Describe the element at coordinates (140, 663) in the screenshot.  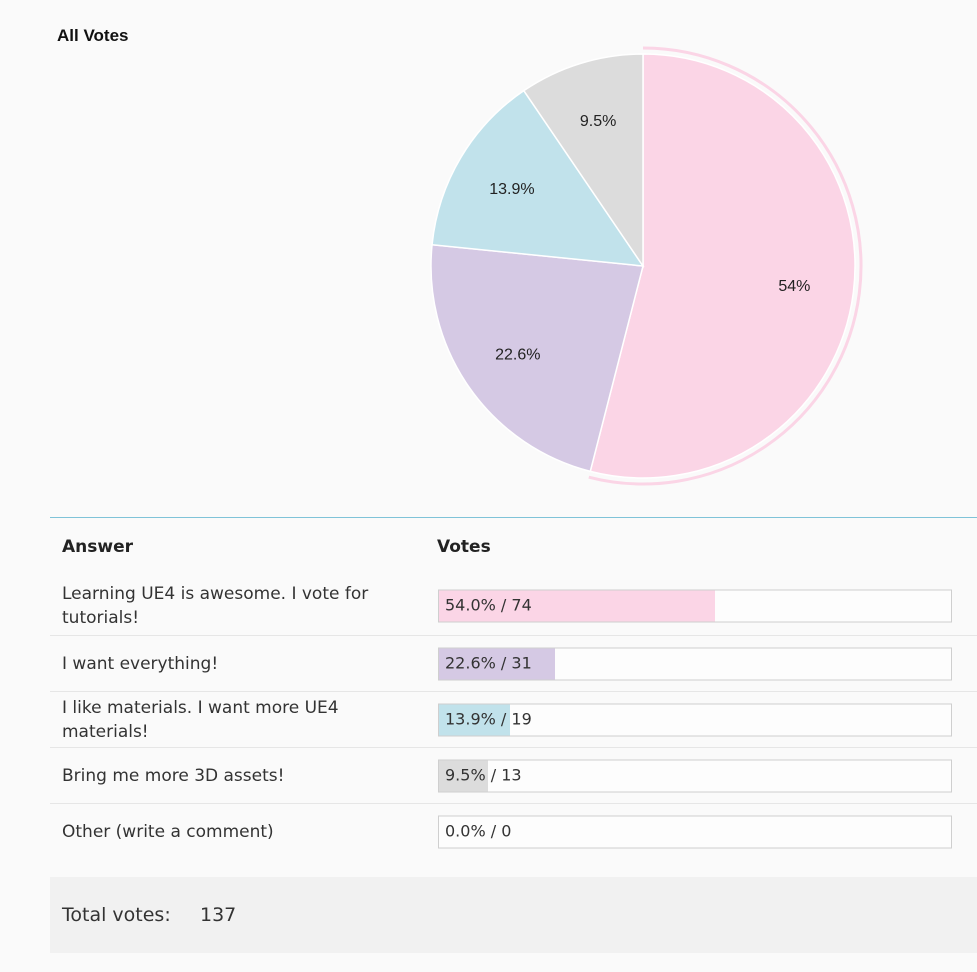
I see `answer-label: I want everything!` at that location.